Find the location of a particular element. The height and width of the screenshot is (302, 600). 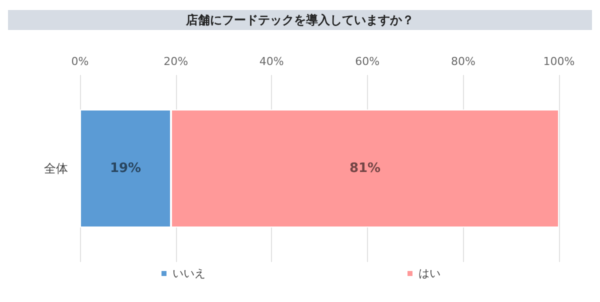

x-tick-label: 0% is located at coordinates (80, 61).